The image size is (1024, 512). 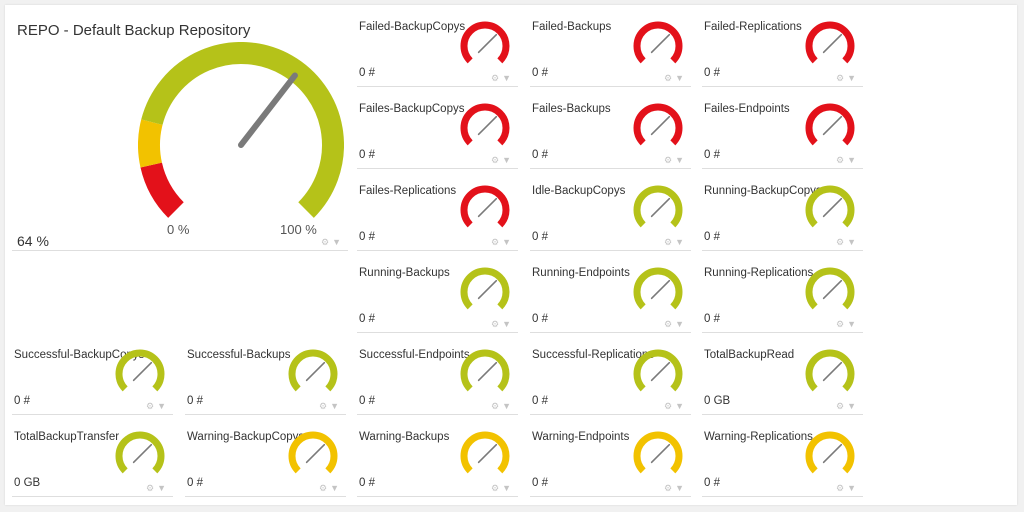 What do you see at coordinates (437, 131) in the screenshot?
I see `sensor-tile: Failes-BackupCopys 0 # ⚙▼` at bounding box center [437, 131].